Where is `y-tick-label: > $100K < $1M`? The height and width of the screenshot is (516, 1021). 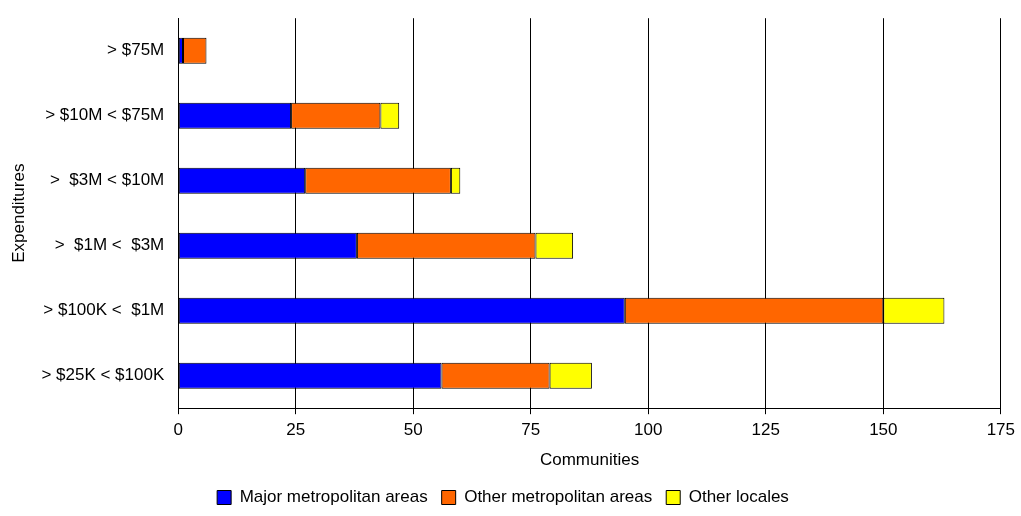
y-tick-label: > $100K < $1M is located at coordinates (104, 310).